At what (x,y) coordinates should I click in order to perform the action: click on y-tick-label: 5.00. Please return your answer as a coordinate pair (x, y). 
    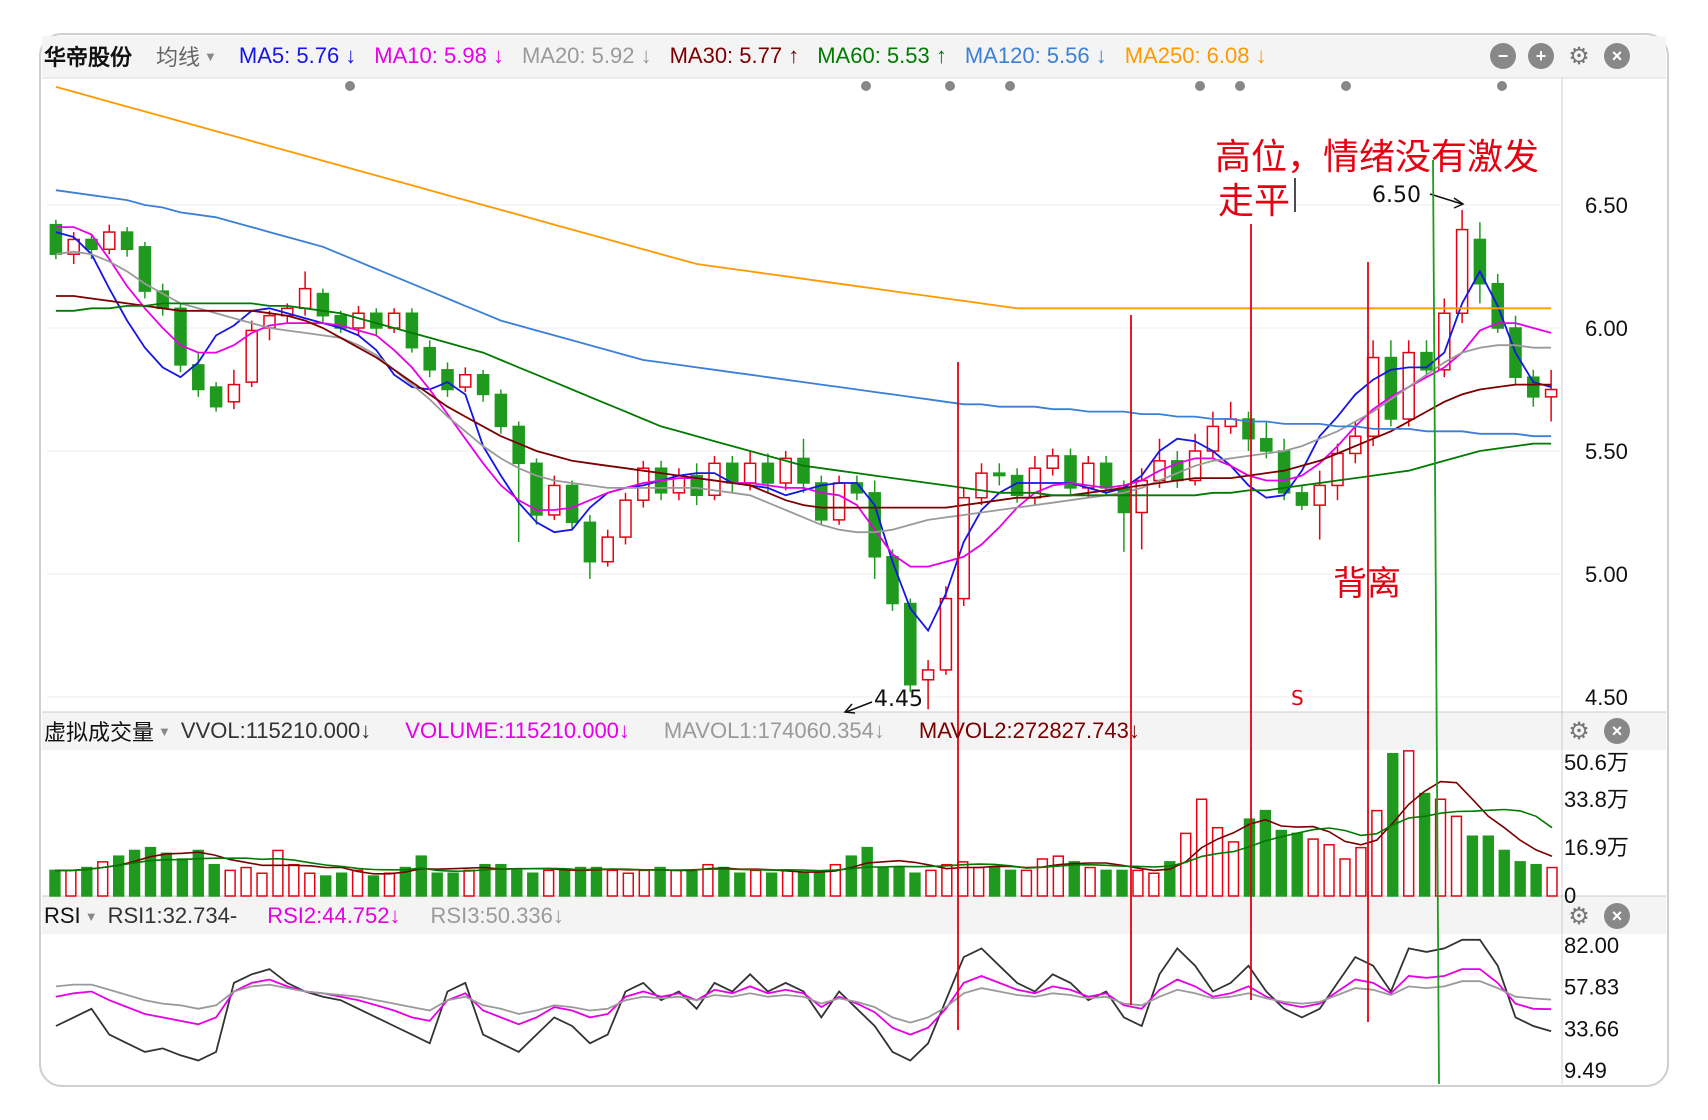
    Looking at the image, I should click on (1606, 574).